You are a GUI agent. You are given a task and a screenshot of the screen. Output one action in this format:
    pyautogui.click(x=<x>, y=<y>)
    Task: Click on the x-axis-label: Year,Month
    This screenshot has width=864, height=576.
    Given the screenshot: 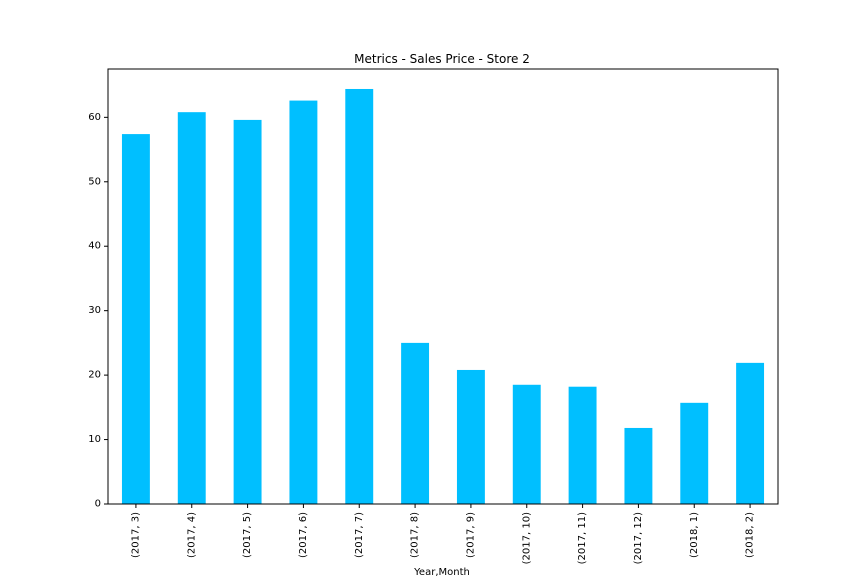 What is the action you would take?
    pyautogui.click(x=441, y=571)
    